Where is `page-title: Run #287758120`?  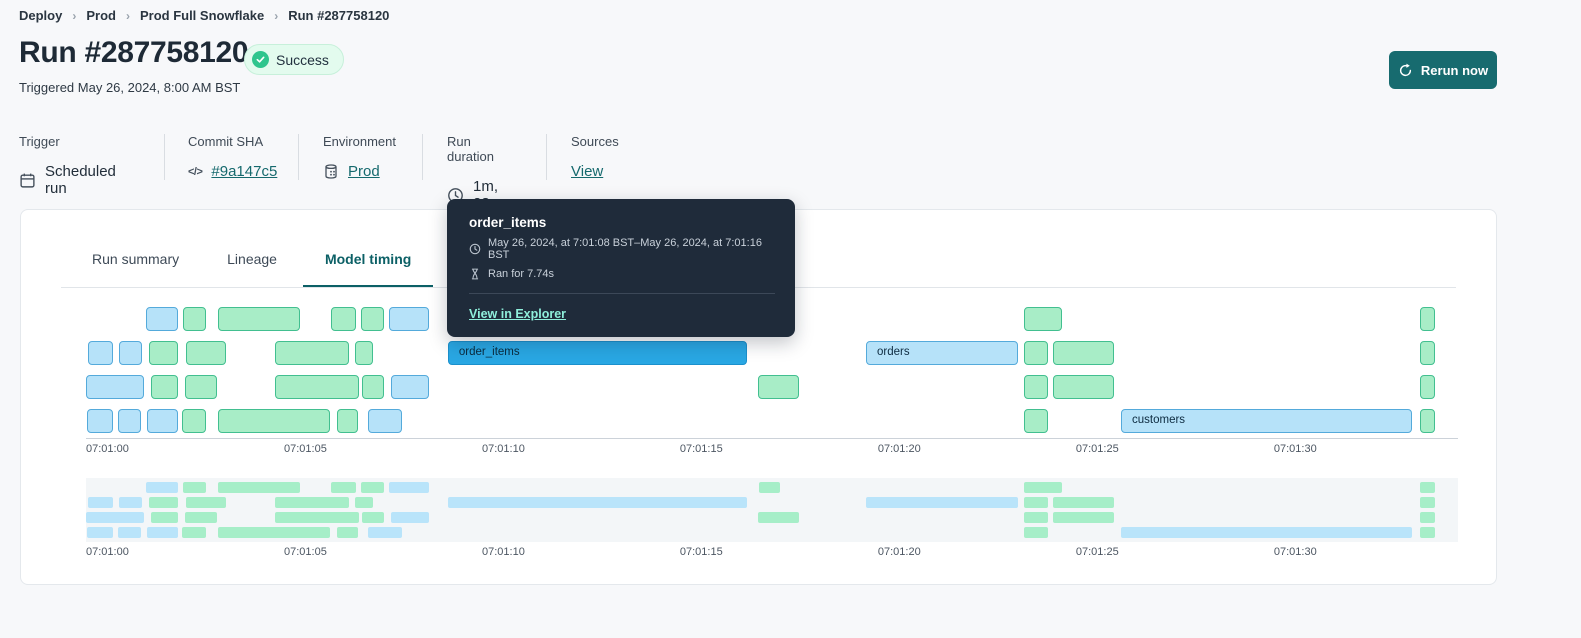
page-title: Run #287758120 is located at coordinates (134, 52).